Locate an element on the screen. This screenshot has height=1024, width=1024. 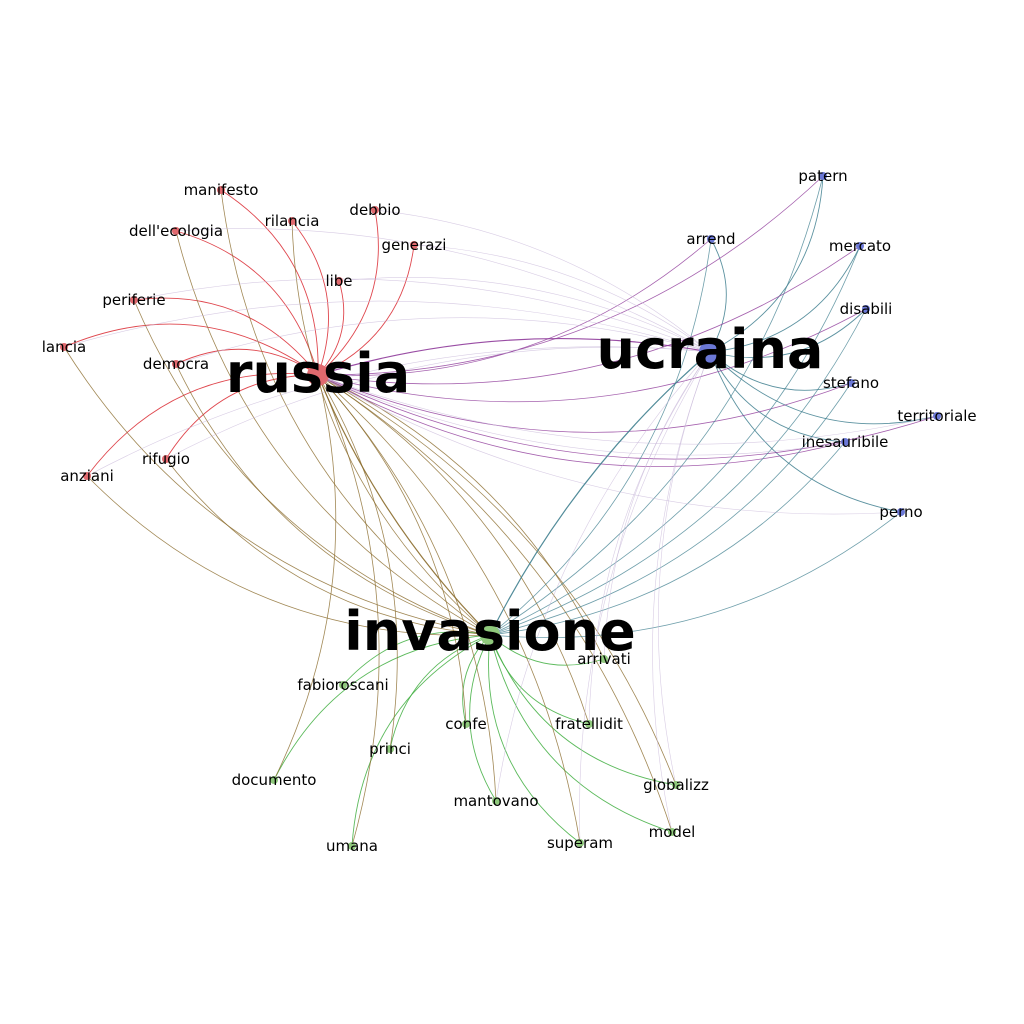
edge-ucraina-territoriale is located at coordinates (823, 388).